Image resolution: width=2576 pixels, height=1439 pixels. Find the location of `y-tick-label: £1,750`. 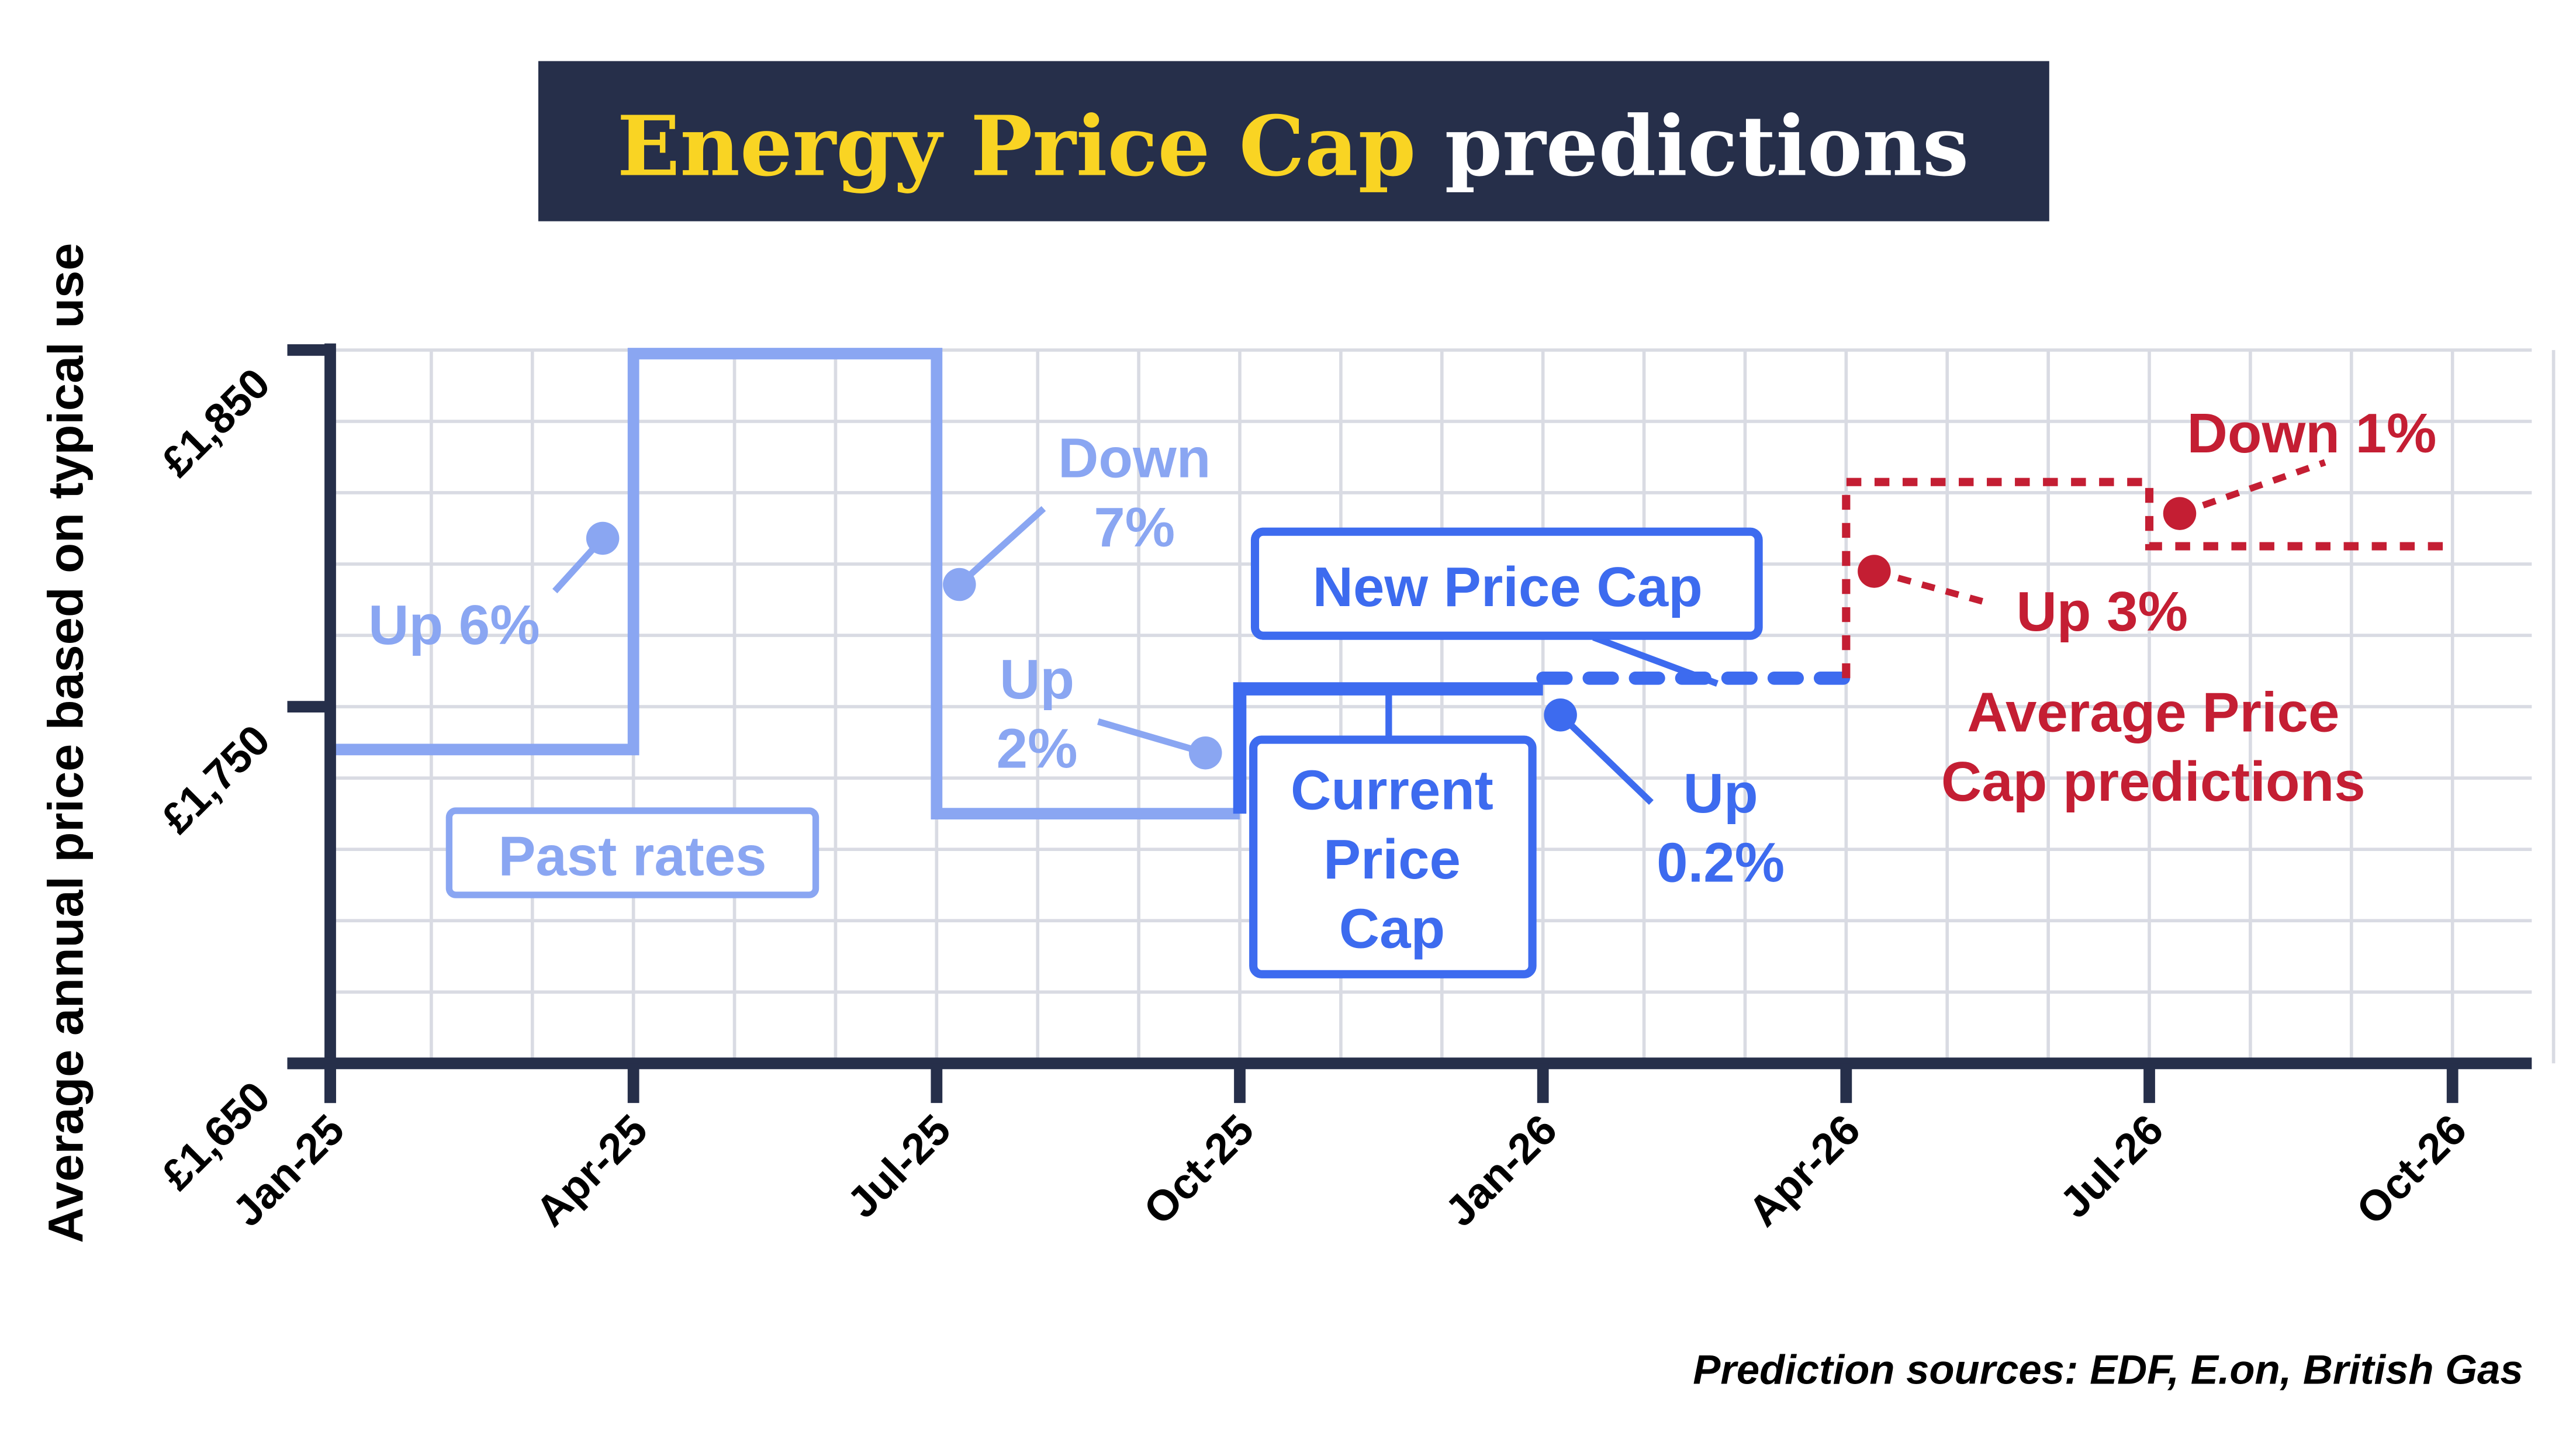

y-tick-label: £1,750 is located at coordinates (216, 779).